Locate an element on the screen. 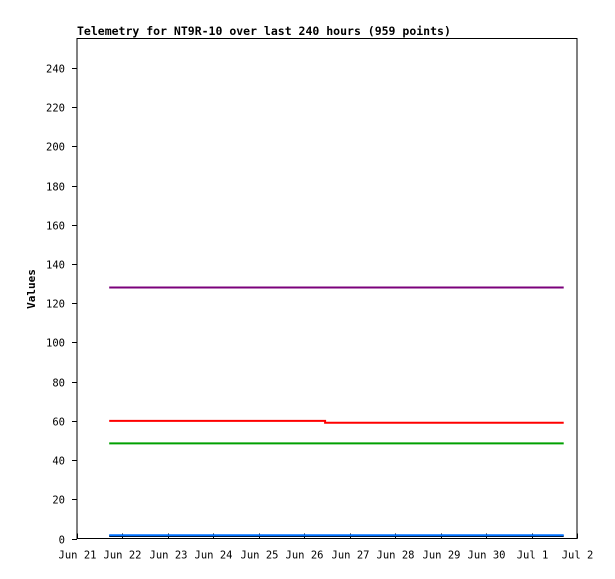  x-tick-label: Jul 1 is located at coordinates (533, 556).